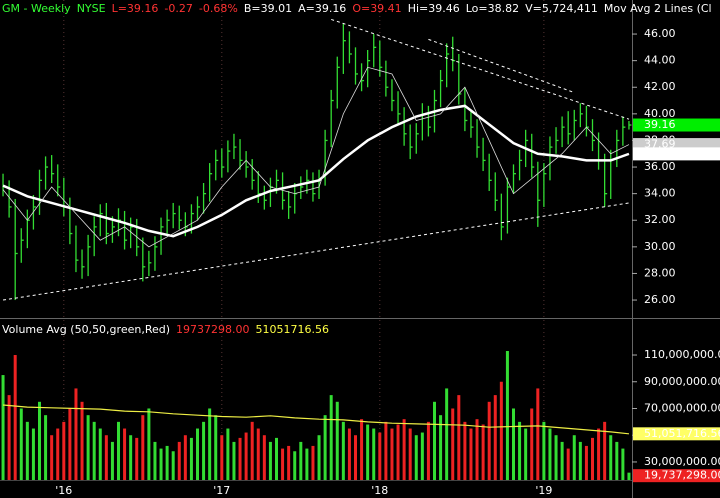  What do you see at coordinates (682, 407) in the screenshot?
I see `volume-tick-label: 70,000,000.00` at bounding box center [682, 407].